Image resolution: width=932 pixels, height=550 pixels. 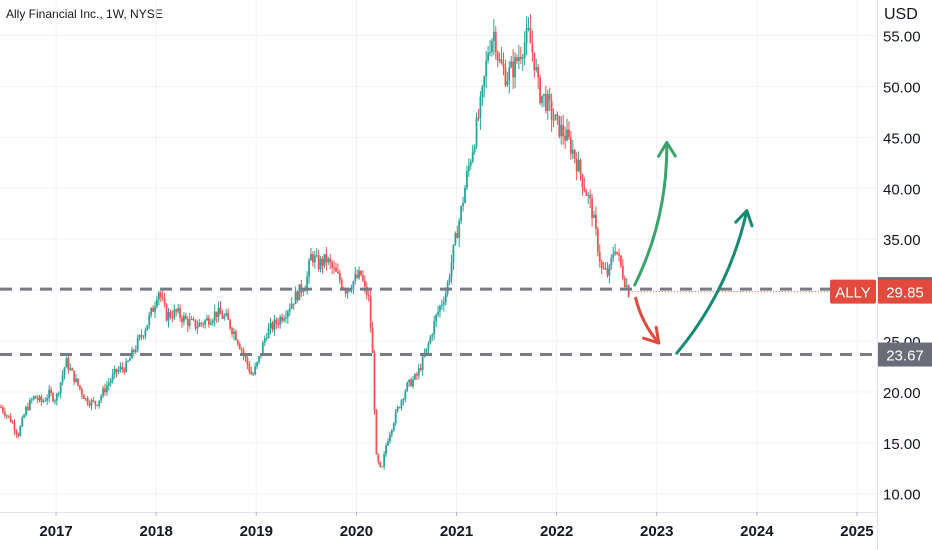 What do you see at coordinates (905, 354) in the screenshot?
I see `level-price-tag` at bounding box center [905, 354].